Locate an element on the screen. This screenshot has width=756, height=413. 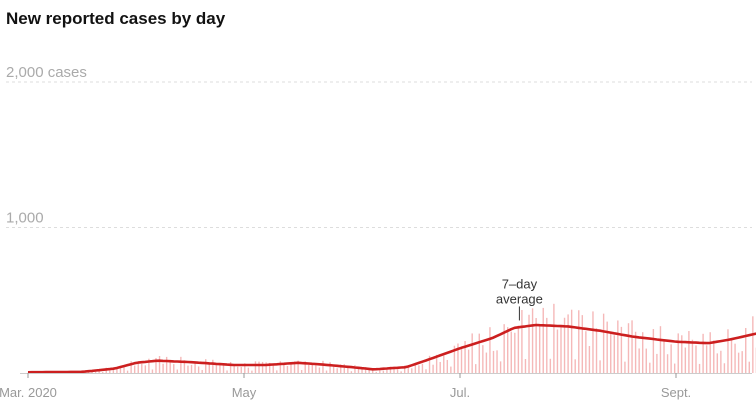
x-tick-label: May is located at coordinates (244, 392).